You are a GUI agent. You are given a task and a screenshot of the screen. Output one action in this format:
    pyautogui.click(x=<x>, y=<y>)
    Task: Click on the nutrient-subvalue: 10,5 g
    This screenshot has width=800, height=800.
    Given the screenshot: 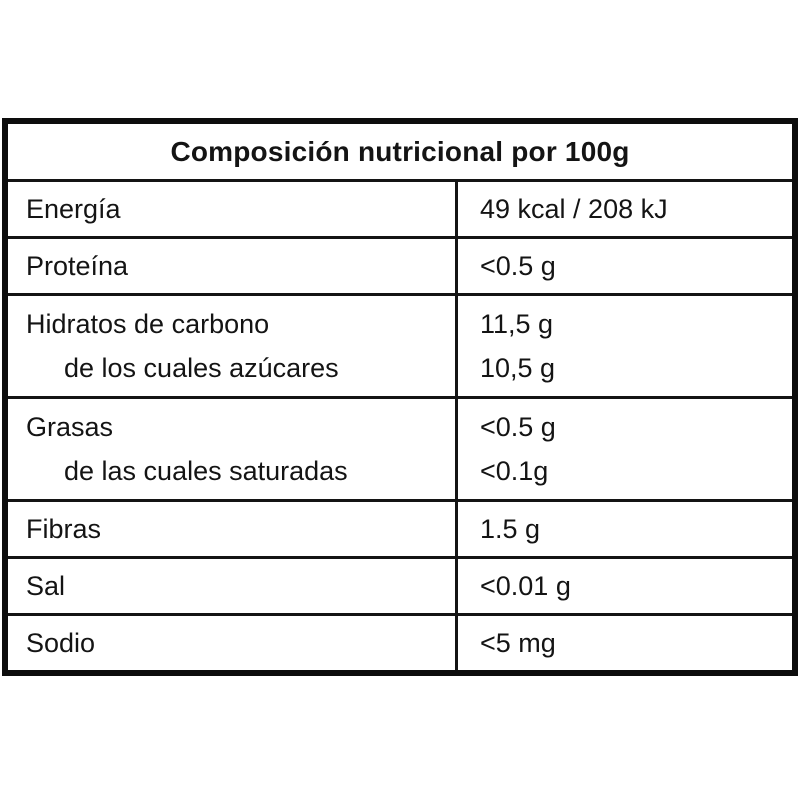 What is the action you would take?
    pyautogui.click(x=518, y=368)
    